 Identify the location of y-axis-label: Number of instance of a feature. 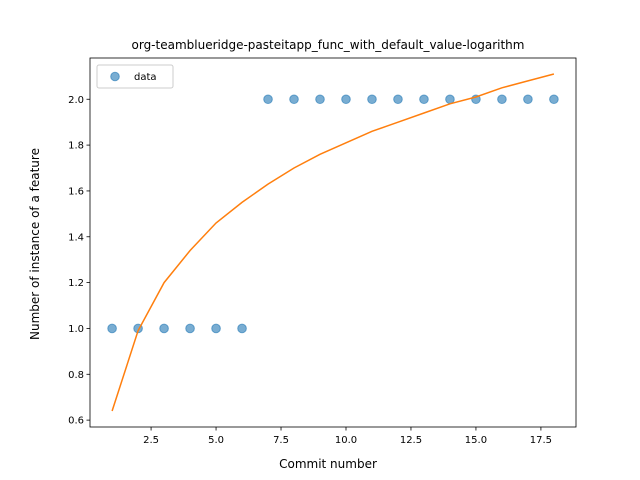
(35, 244).